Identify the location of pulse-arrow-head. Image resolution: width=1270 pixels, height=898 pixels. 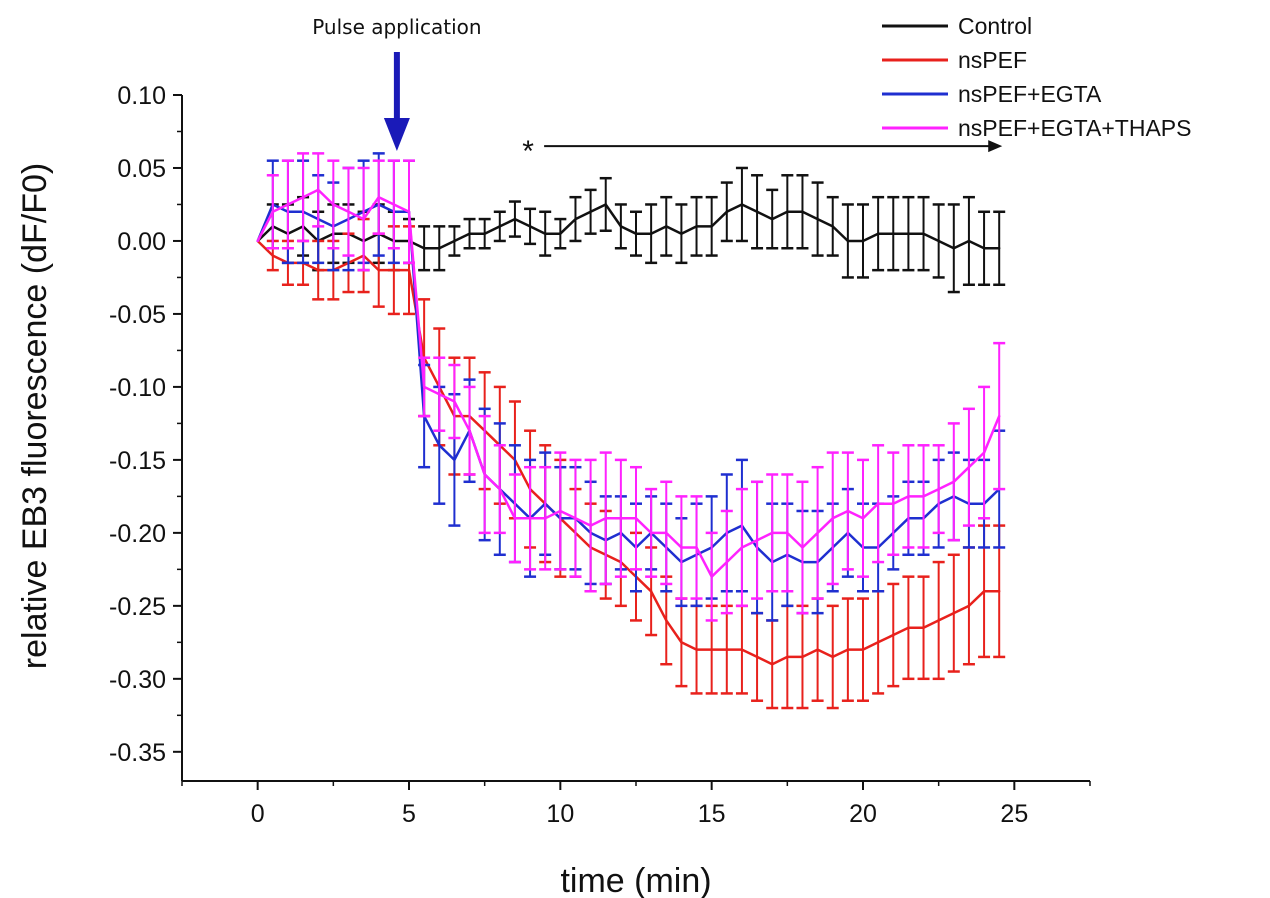
(396, 134).